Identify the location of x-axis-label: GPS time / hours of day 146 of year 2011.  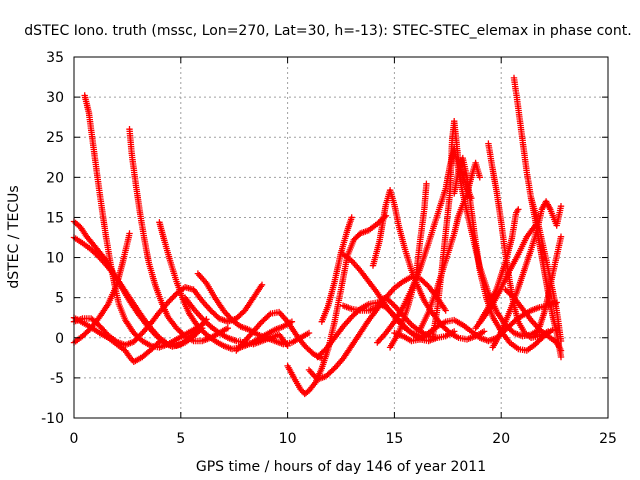
(341, 467).